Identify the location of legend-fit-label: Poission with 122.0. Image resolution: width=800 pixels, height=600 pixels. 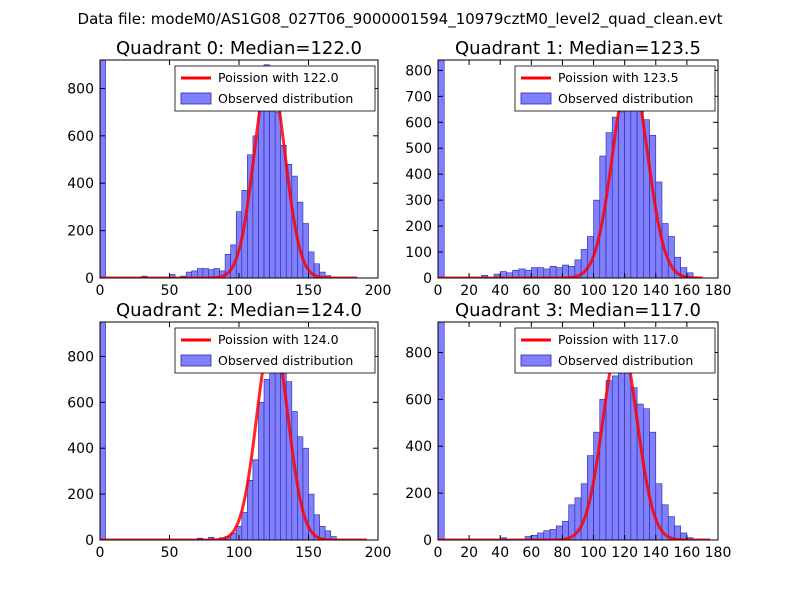
(278, 77).